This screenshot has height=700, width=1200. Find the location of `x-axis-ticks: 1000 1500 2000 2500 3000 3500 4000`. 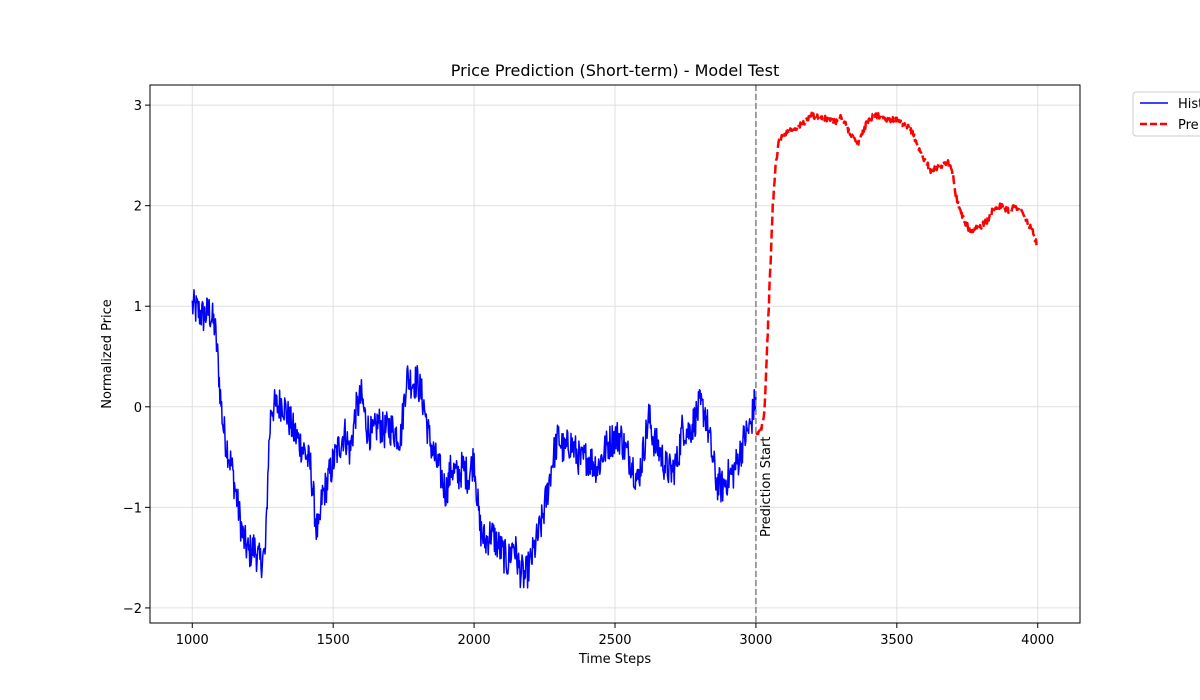

x-axis-ticks: 1000 1500 2000 2500 3000 3500 4000 is located at coordinates (615, 635).